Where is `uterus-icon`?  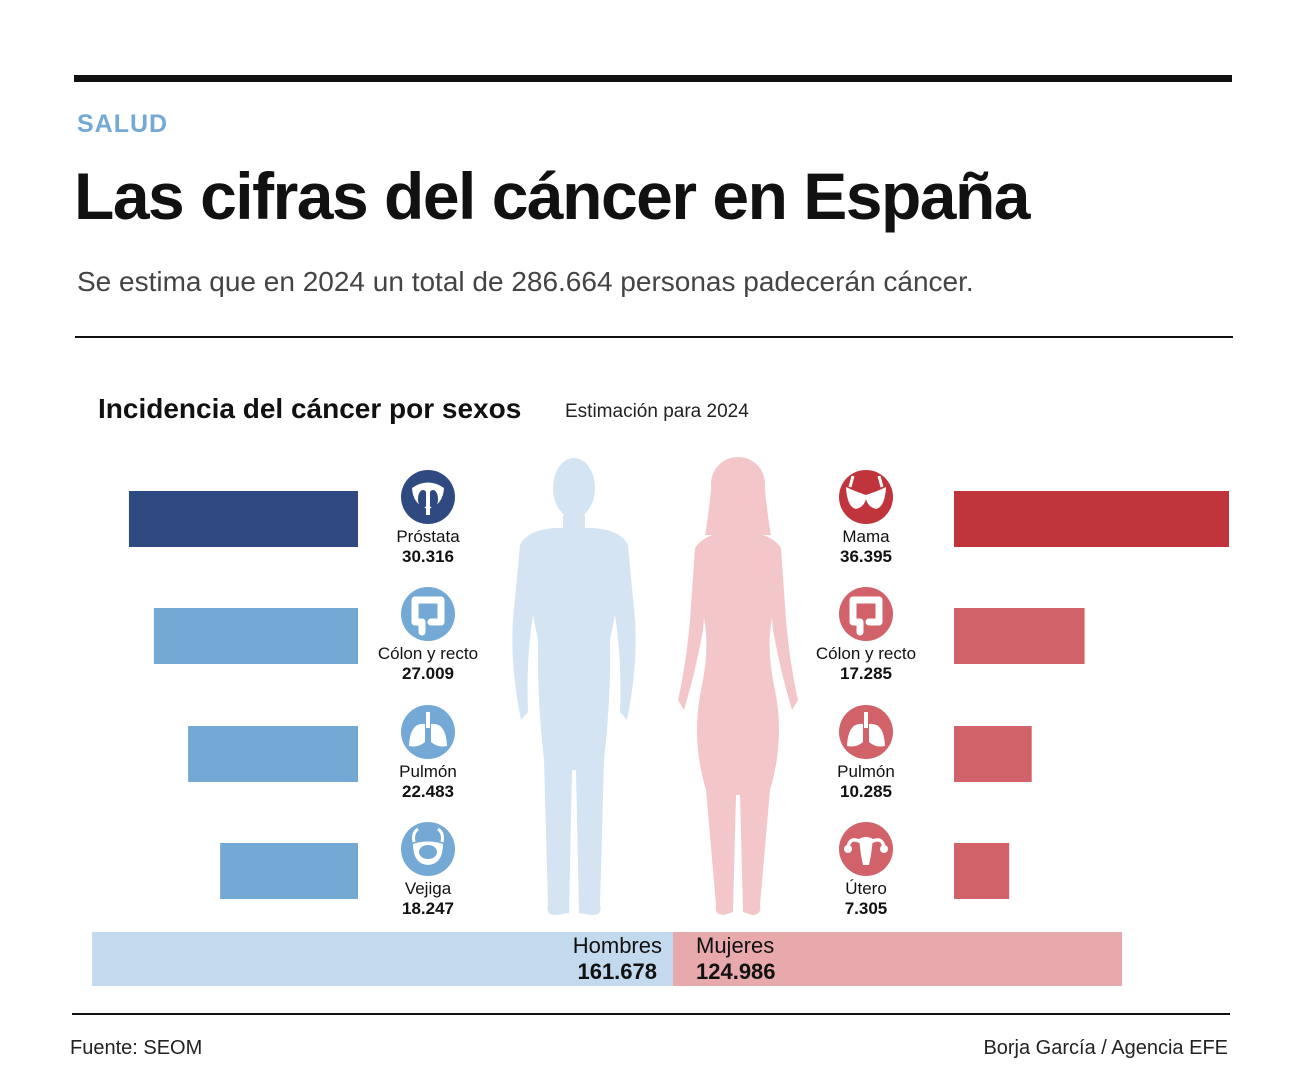 uterus-icon is located at coordinates (866, 849).